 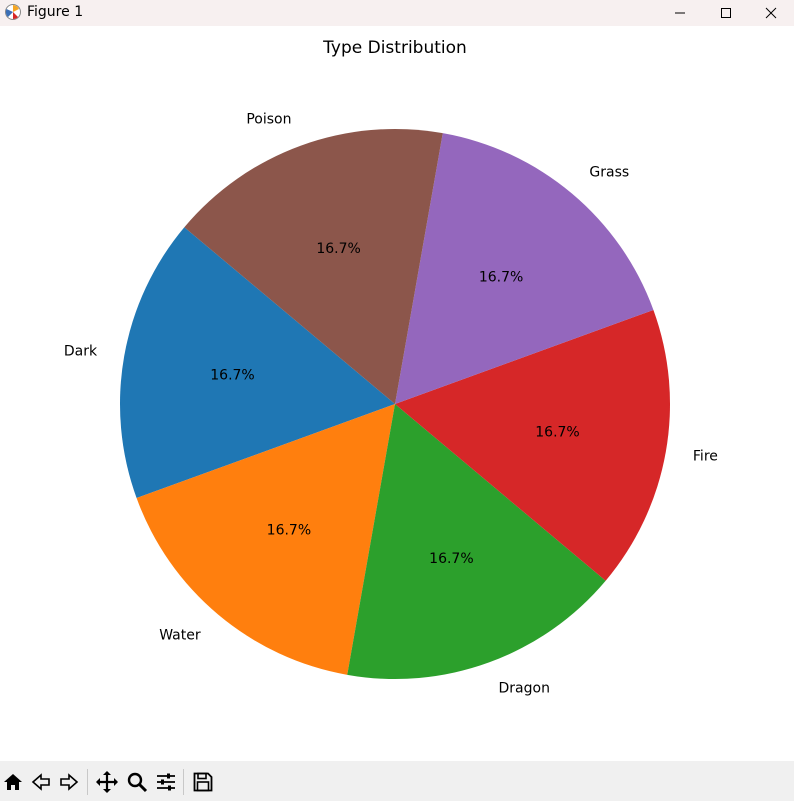 I want to click on forward-button, so click(x=69, y=782).